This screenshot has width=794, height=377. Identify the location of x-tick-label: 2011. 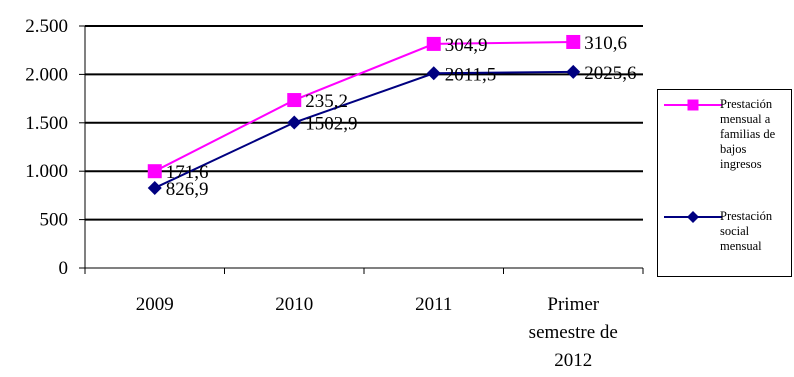
(433, 304).